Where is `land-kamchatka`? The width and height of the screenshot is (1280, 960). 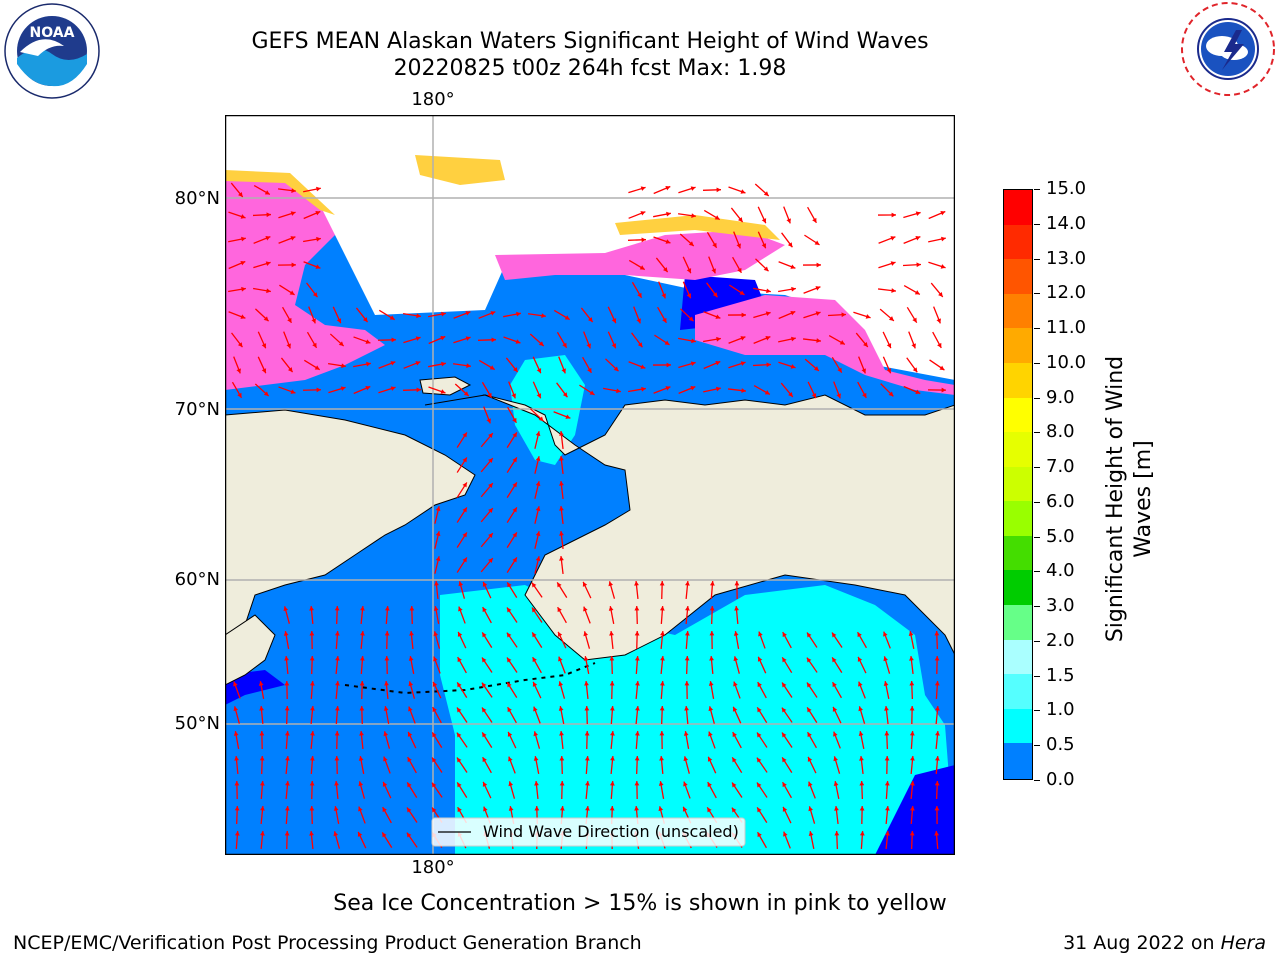
land-kamchatka is located at coordinates (250, 650).